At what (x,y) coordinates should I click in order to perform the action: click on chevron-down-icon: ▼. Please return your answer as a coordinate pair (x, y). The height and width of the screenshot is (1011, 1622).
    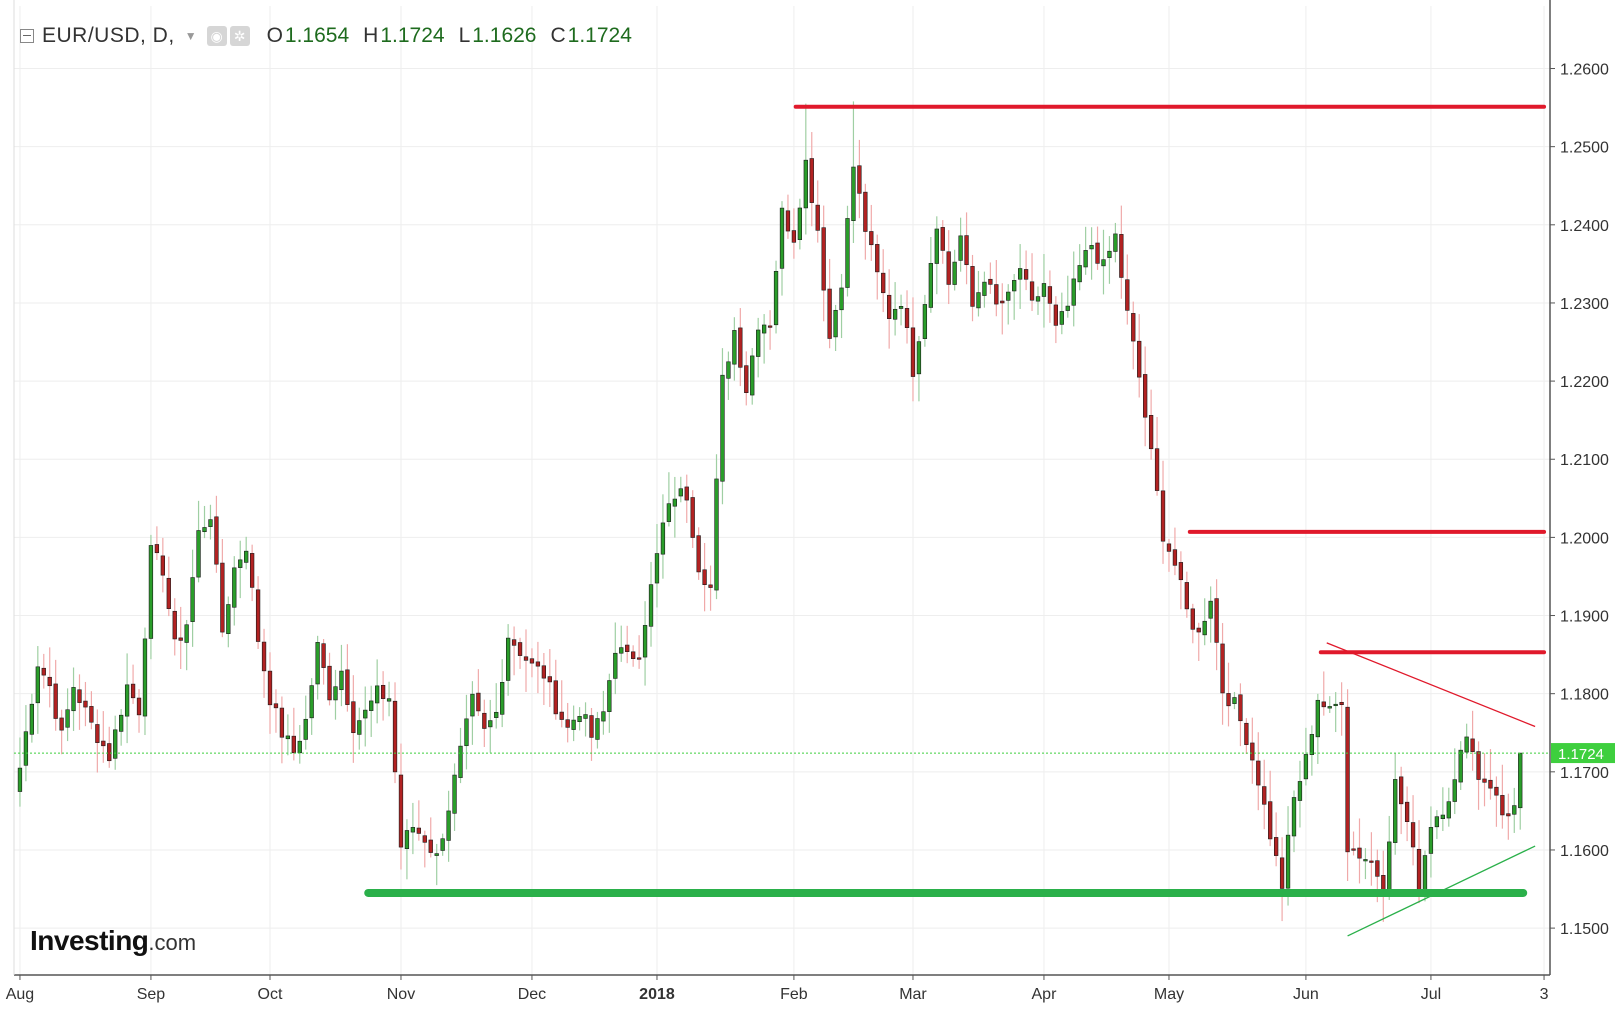
    Looking at the image, I should click on (190, 36).